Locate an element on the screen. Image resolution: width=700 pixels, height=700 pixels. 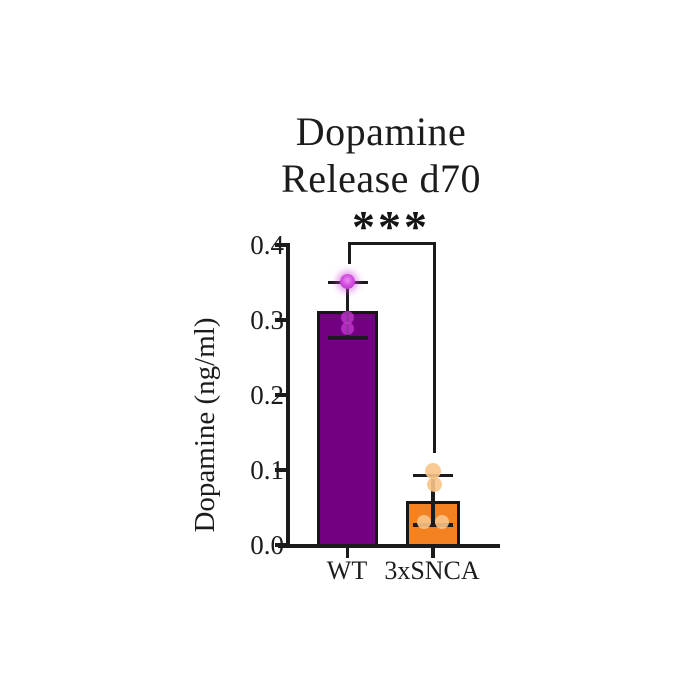
y-tick-label: 0.0 is located at coordinates (267, 545).